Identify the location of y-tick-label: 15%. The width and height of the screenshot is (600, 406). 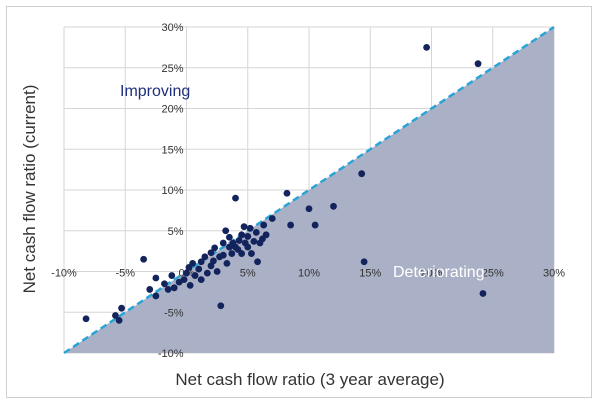
(172, 150).